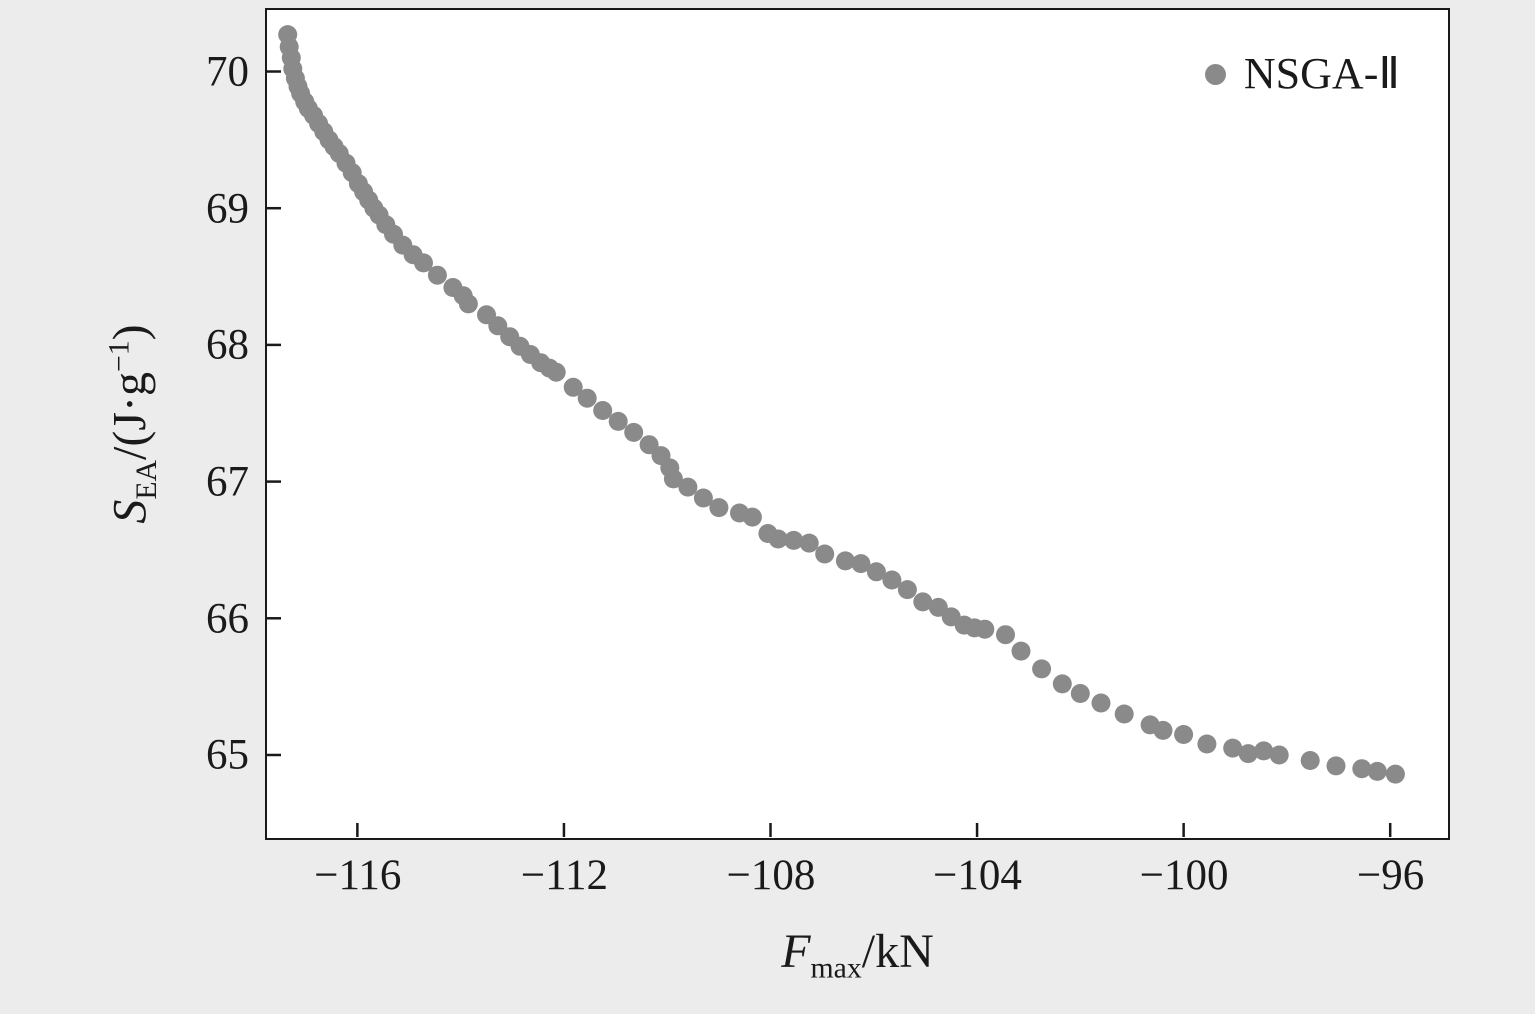  I want to click on legend: NSGA-Ⅱ, so click(1302, 73).